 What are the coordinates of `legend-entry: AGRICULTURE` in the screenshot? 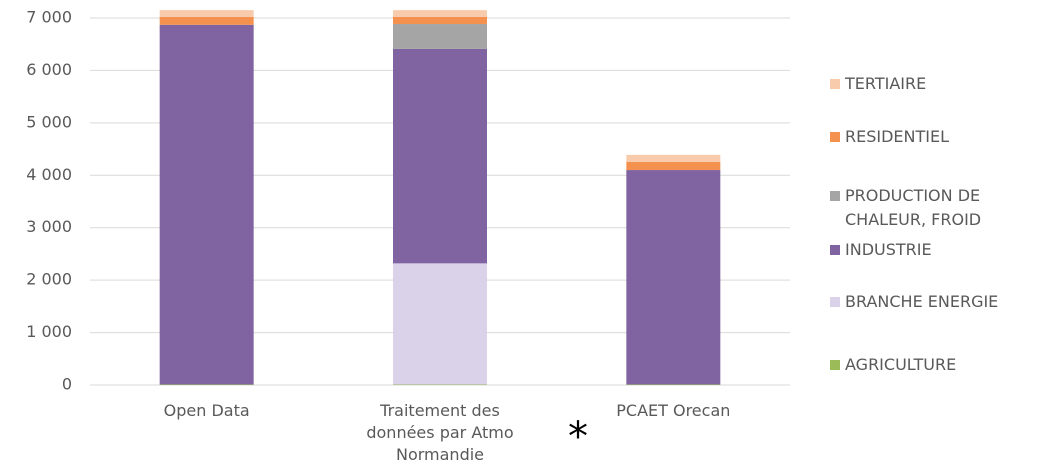 It's located at (941, 365).